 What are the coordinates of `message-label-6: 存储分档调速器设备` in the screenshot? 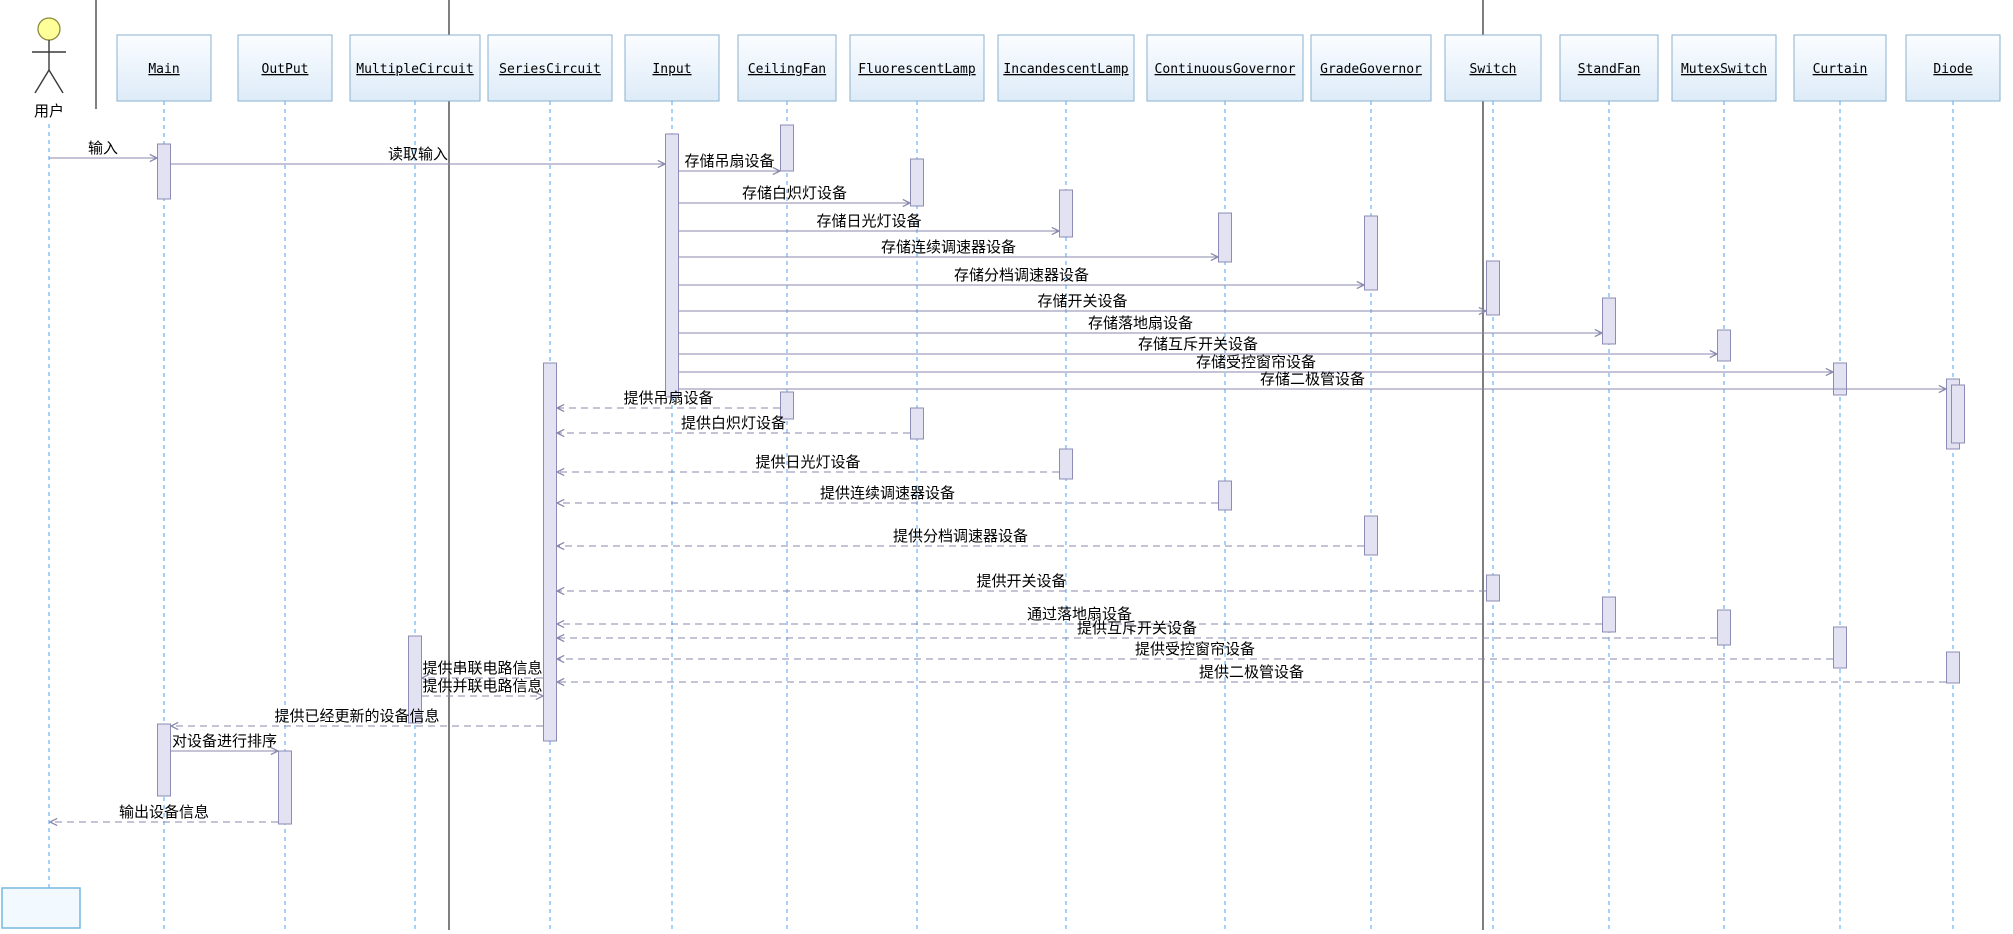 It's located at (1021, 275).